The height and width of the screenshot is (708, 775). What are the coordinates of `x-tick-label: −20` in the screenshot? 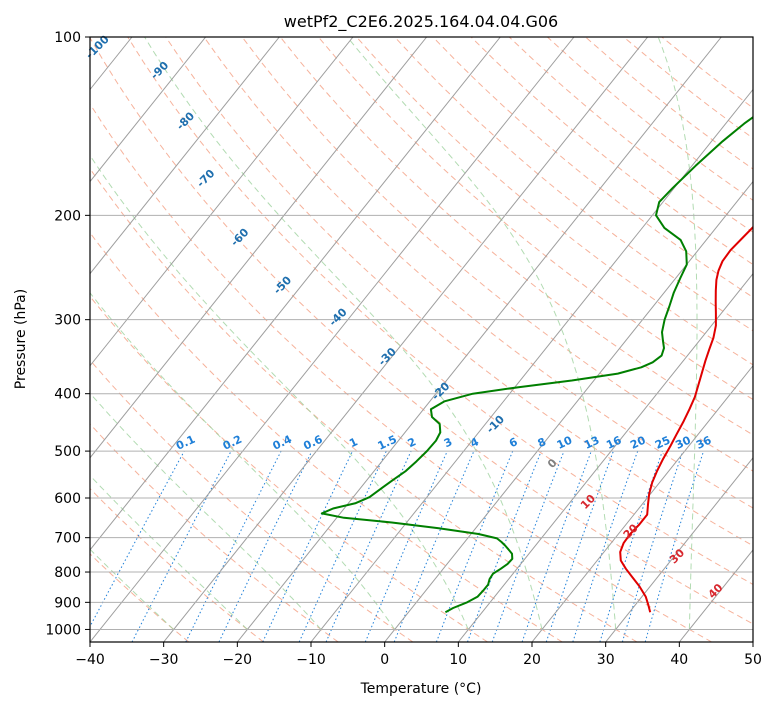 It's located at (238, 660).